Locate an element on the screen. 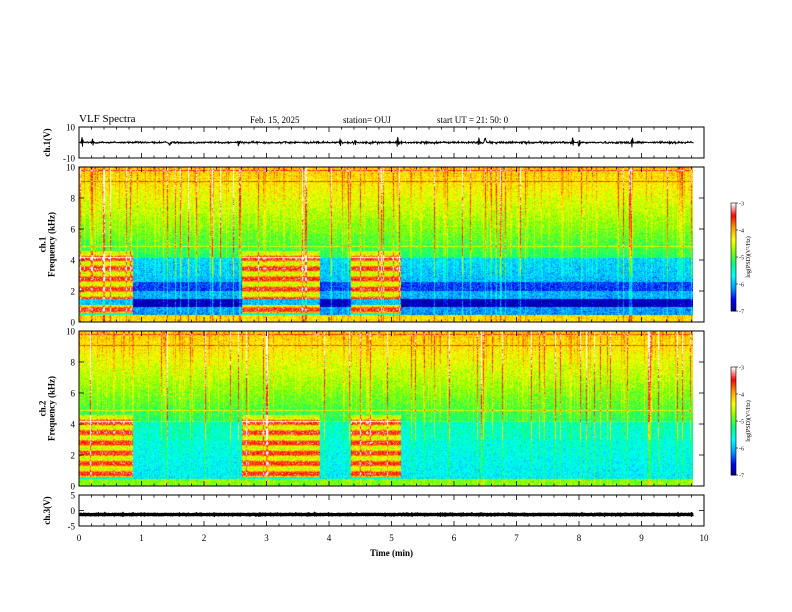 The width and height of the screenshot is (792, 612). ch1-wave-ytick-label: 10 is located at coordinates (71, 128).